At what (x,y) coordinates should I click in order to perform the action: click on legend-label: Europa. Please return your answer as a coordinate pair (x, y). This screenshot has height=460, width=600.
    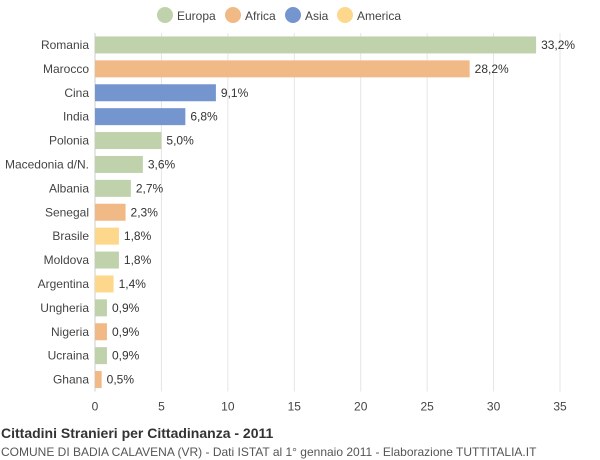
    Looking at the image, I should click on (196, 16).